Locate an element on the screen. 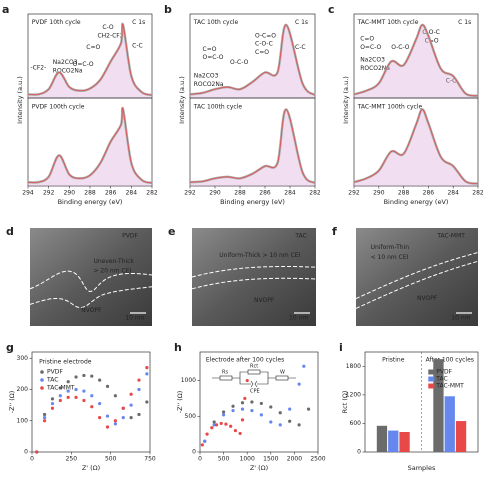  x-tick-label: 290 is located at coordinates (379, 193).